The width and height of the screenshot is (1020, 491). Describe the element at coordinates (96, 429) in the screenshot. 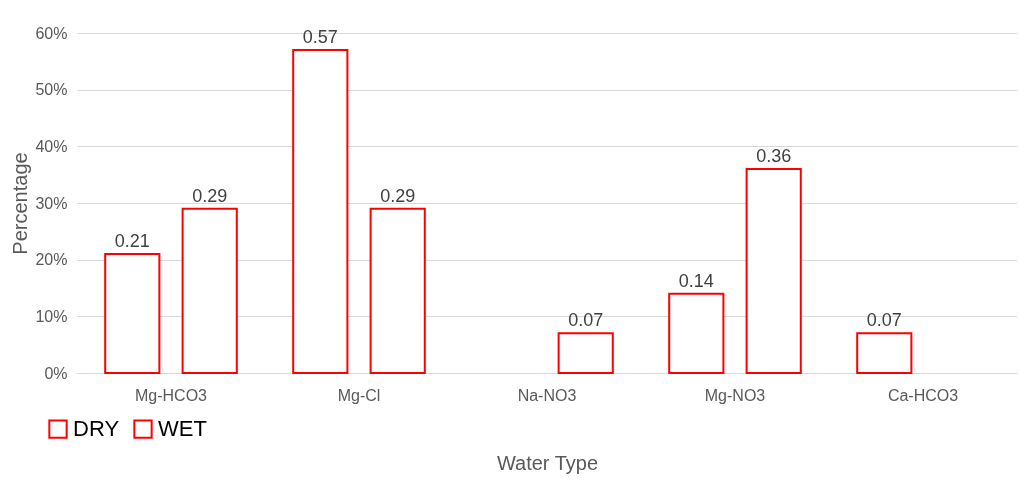

I see `legend-label: DRY` at that location.